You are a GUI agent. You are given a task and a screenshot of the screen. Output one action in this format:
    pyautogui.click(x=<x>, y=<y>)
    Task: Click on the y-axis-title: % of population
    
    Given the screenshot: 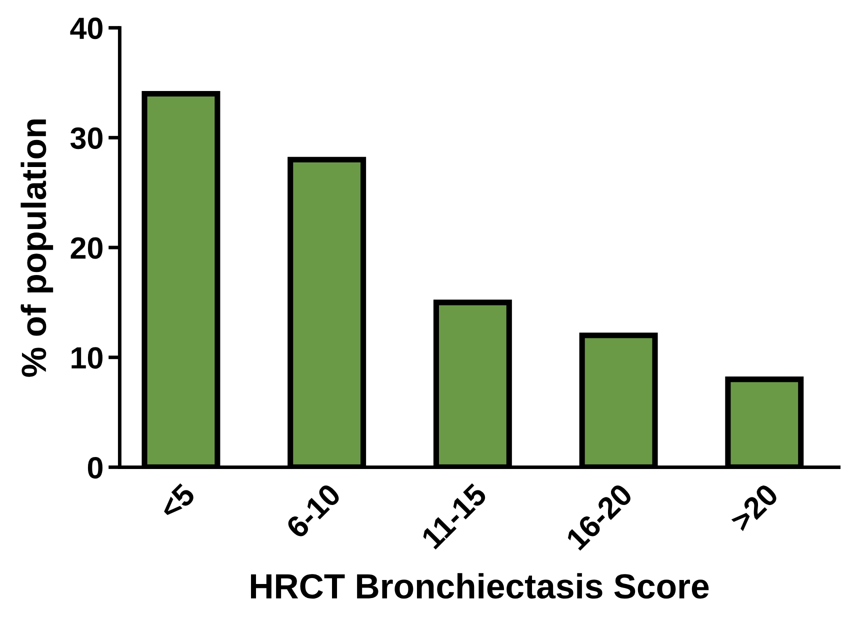 What is the action you would take?
    pyautogui.click(x=37, y=248)
    